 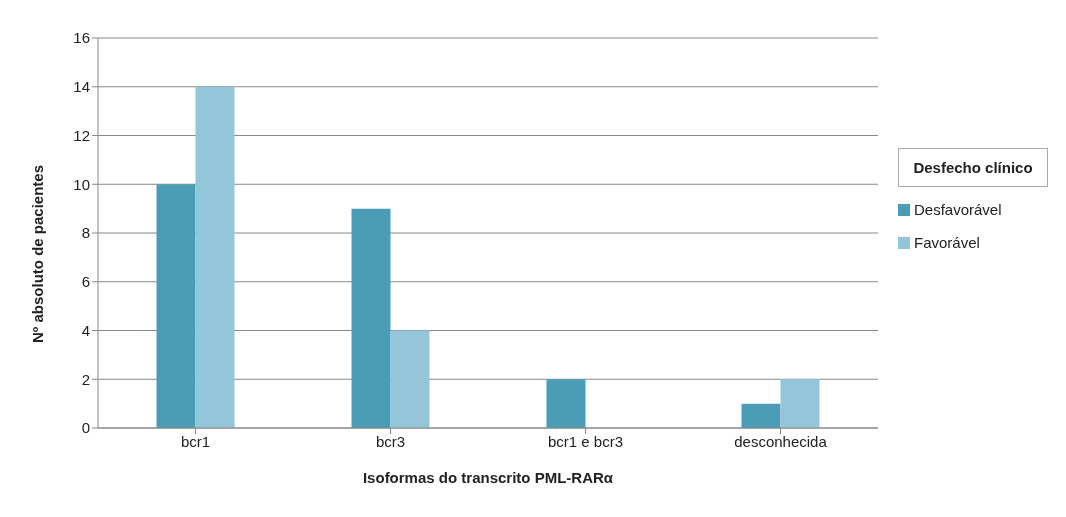 I want to click on x-tick-label: bcr1 e bcr3, so click(x=585, y=441).